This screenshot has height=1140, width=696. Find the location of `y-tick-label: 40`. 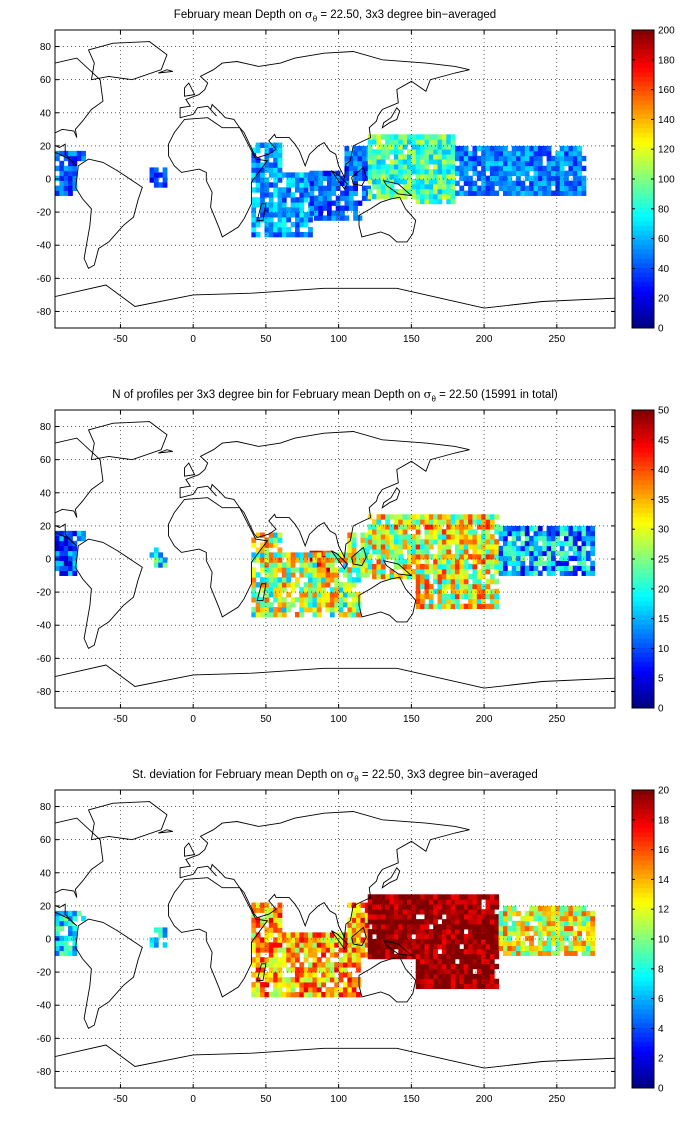

y-tick-label: 40 is located at coordinates (46, 113).